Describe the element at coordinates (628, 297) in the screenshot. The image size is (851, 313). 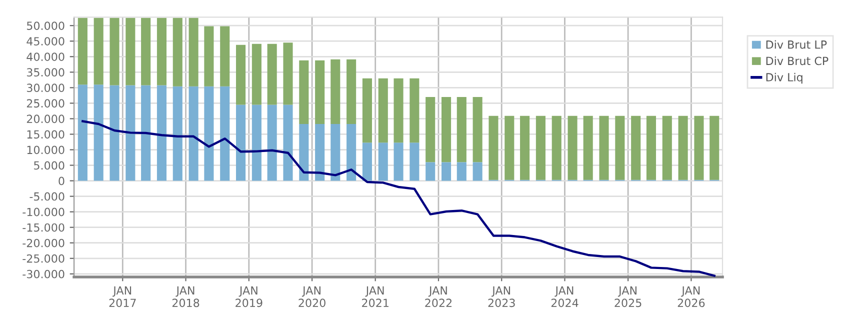
I see `x-tick-label: JAN 2025` at that location.